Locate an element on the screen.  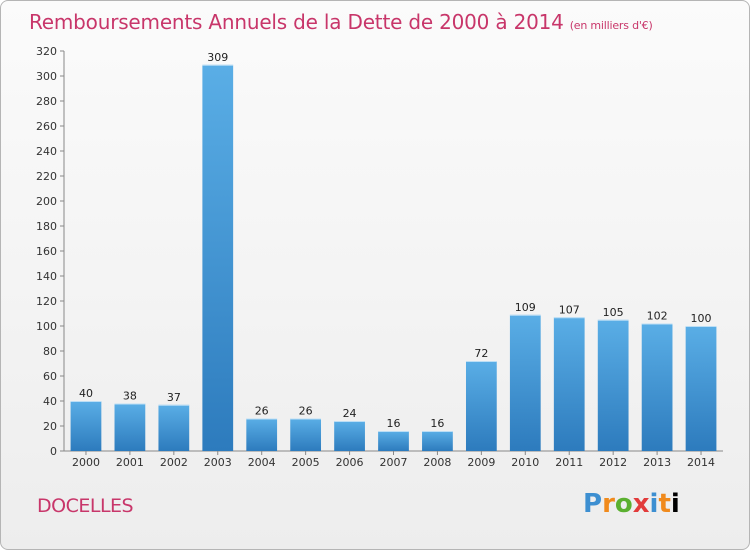
y-tick-label: 60 is located at coordinates (50, 376).